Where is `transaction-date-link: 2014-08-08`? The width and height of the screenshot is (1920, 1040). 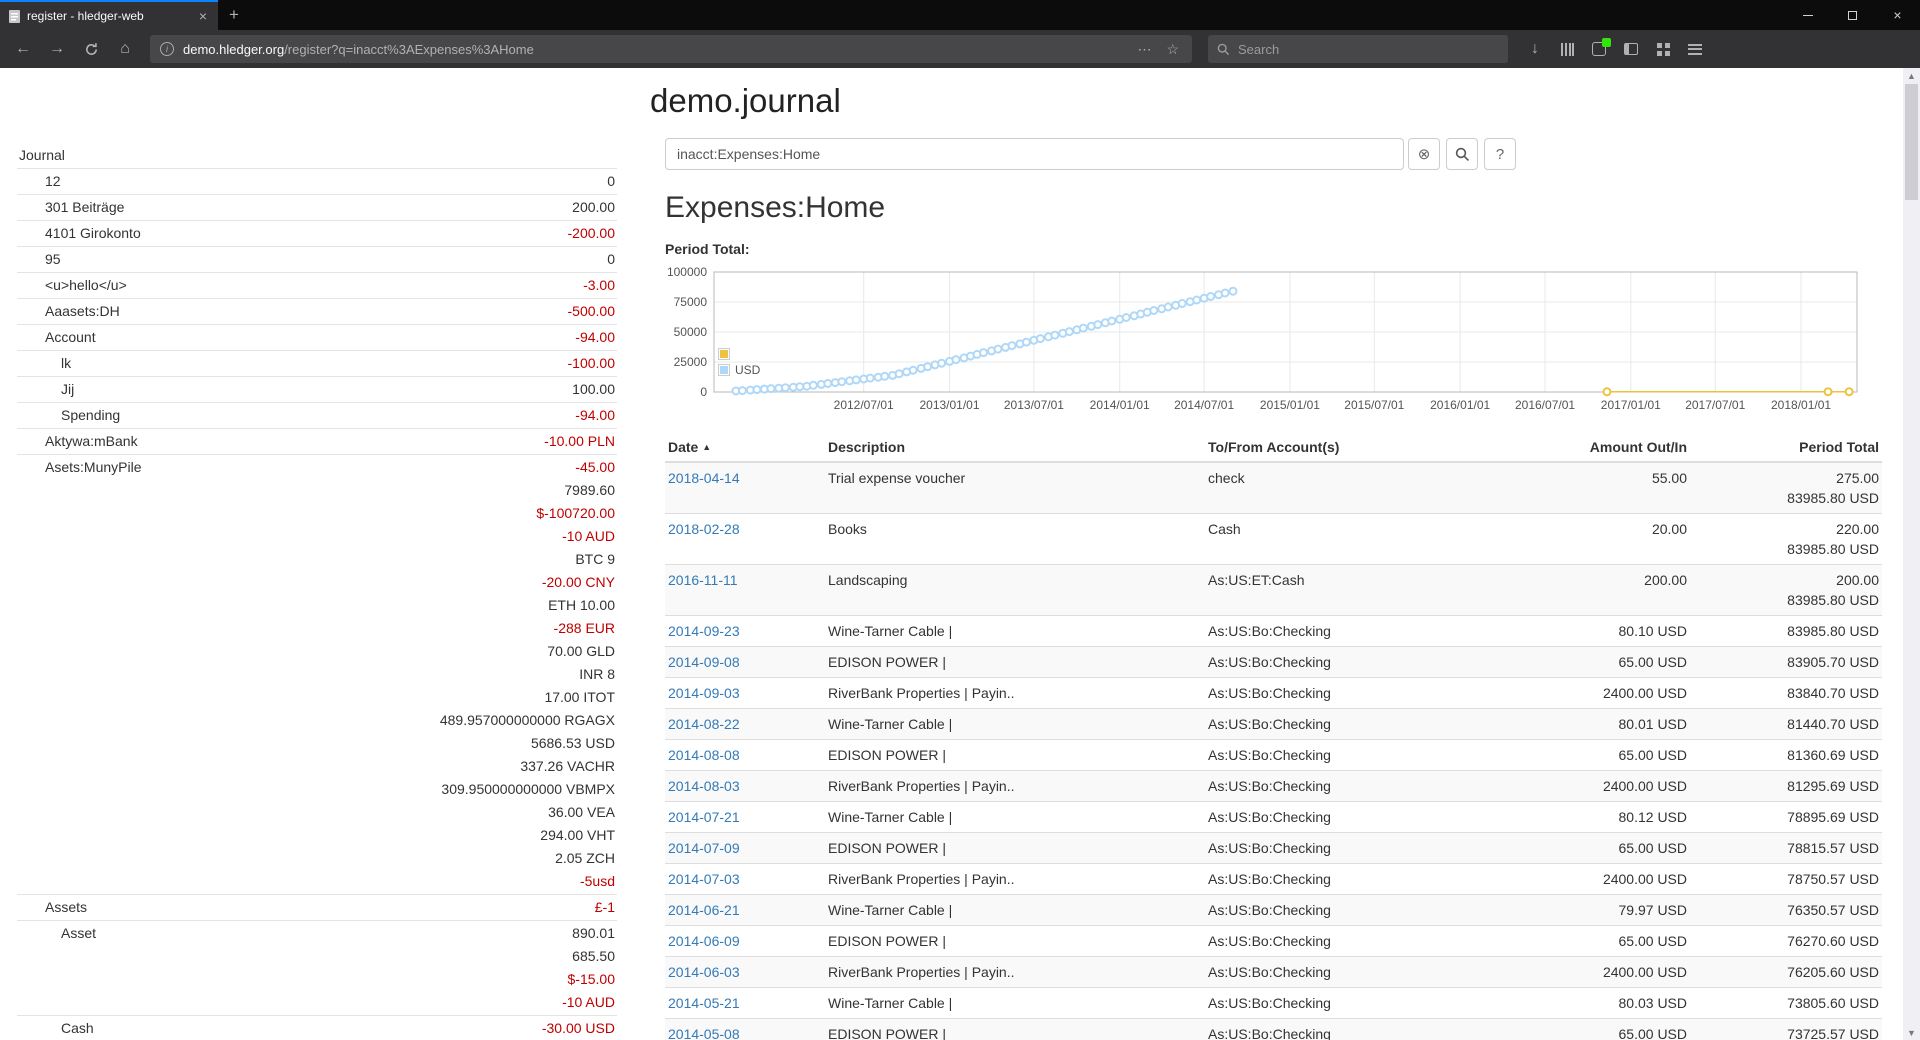
transaction-date-link: 2014-08-08 is located at coordinates (704, 755).